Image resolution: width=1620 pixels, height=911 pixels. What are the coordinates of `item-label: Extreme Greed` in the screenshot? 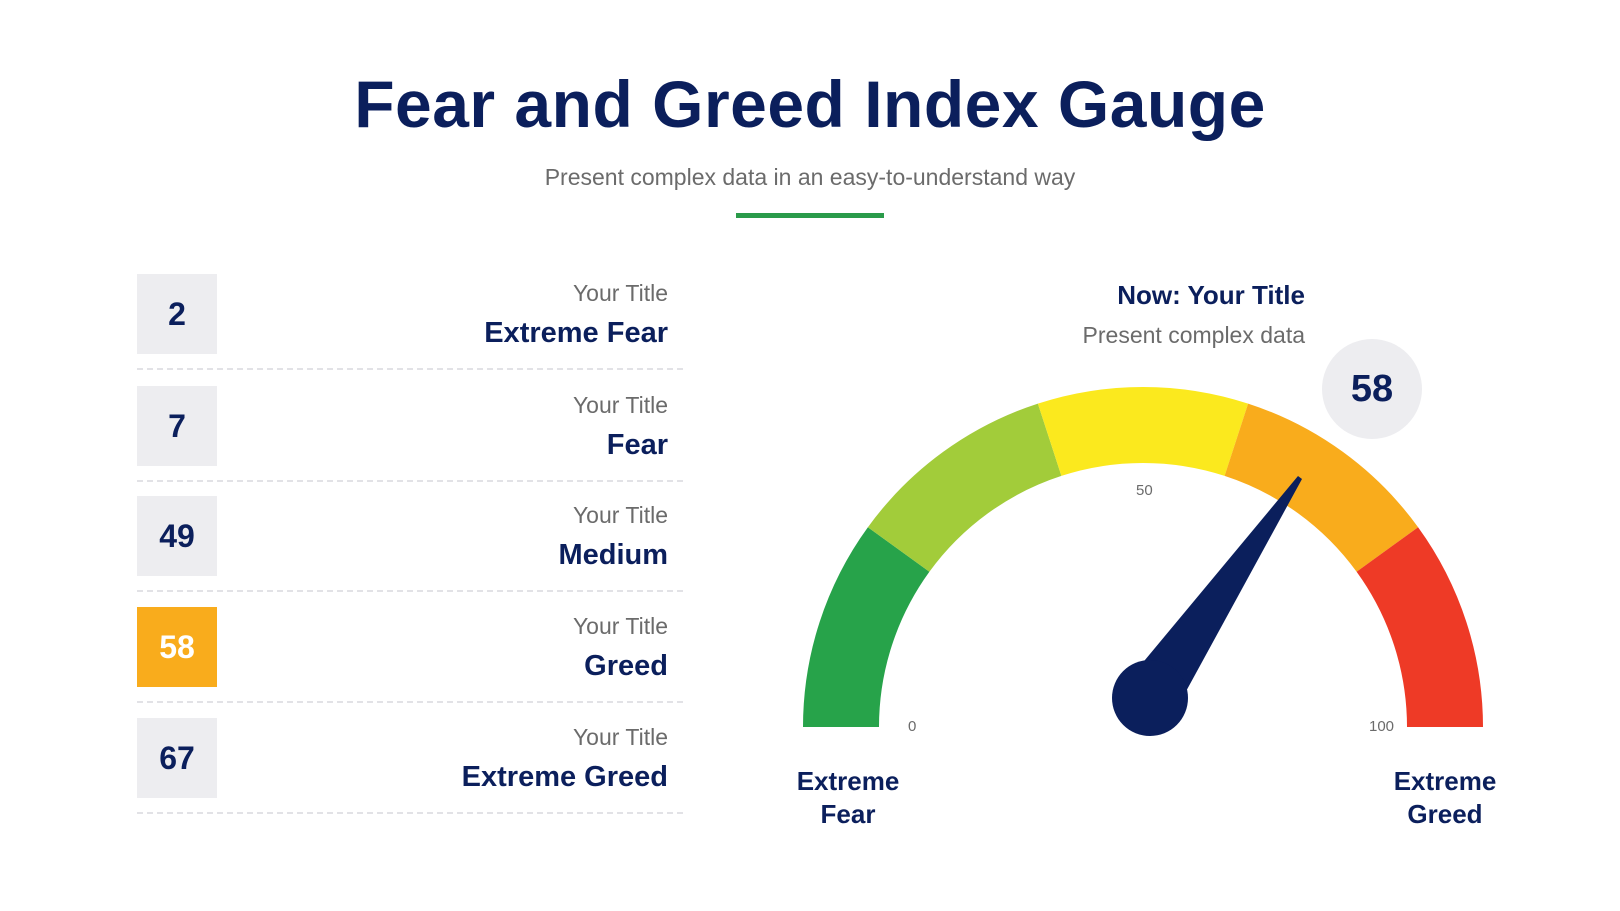 It's located at (564, 777).